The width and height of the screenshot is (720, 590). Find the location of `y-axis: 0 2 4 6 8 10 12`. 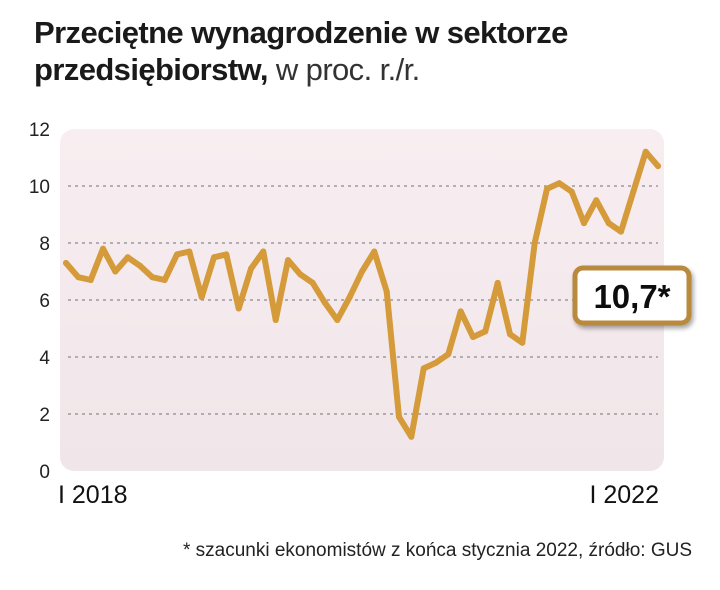

y-axis: 0 2 4 6 8 10 12 is located at coordinates (40, 301).